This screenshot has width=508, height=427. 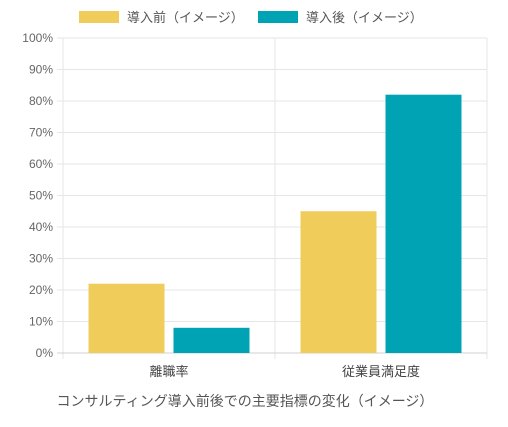 I want to click on legend-item-before: 導入前（イメージ）, so click(x=161, y=17).